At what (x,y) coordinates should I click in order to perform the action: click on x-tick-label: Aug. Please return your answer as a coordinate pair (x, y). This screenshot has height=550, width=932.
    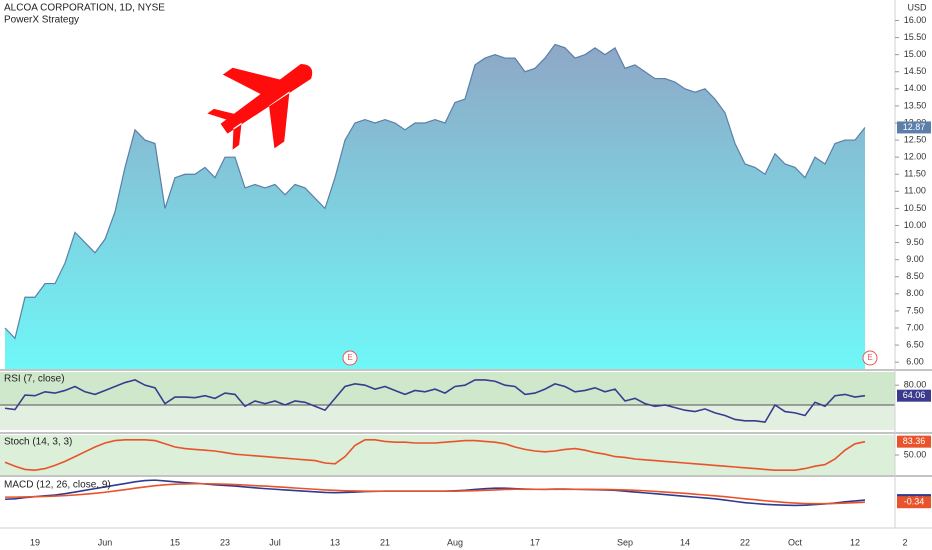
    Looking at the image, I should click on (455, 542).